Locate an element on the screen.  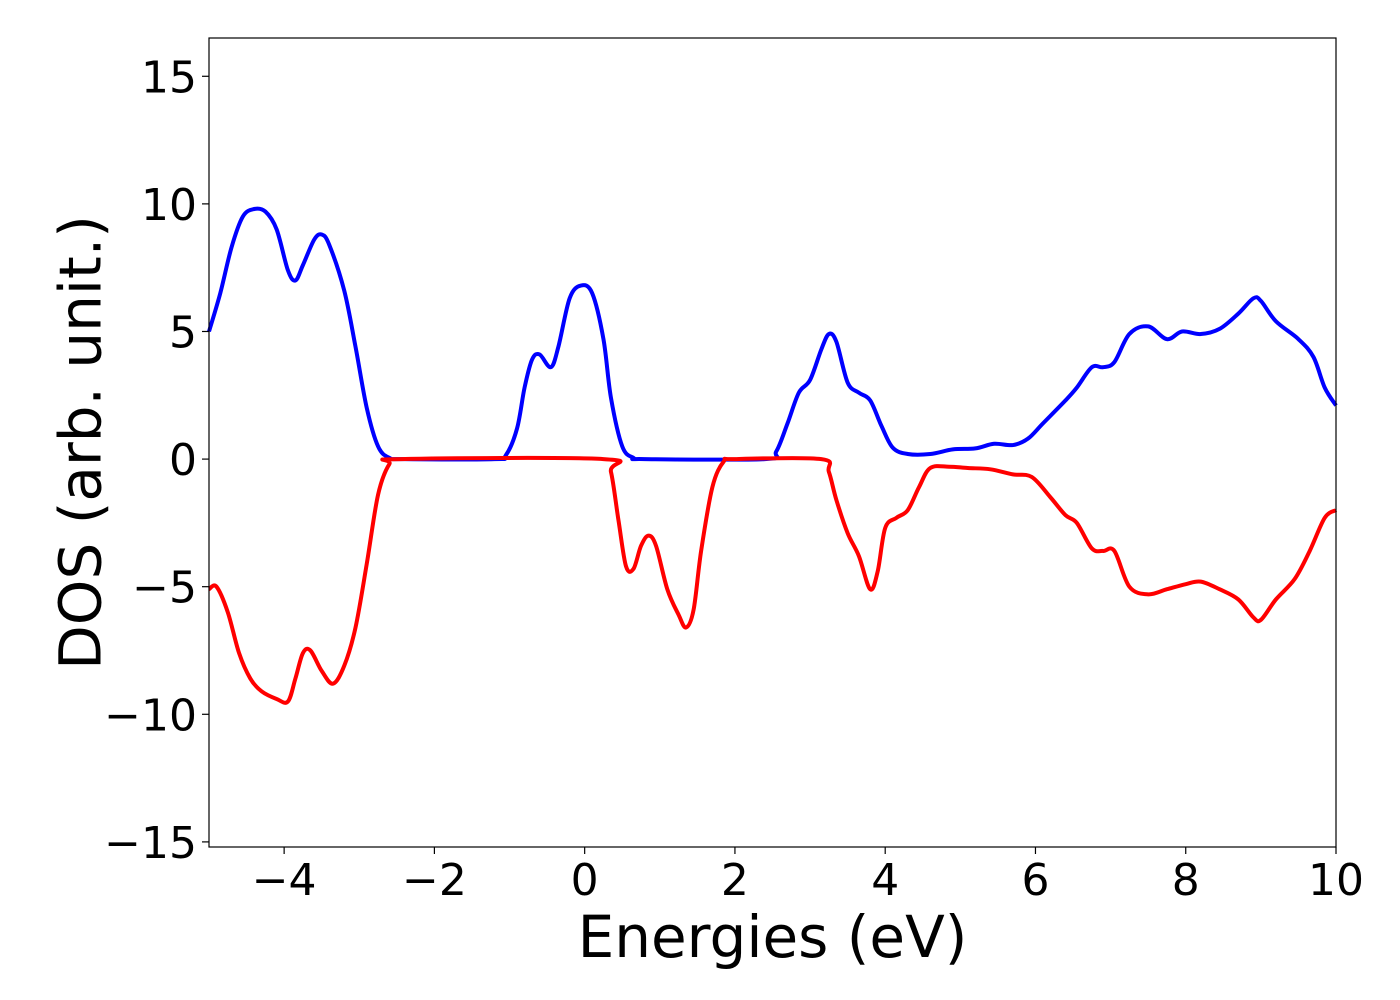
y-tick-label: 0 is located at coordinates (183, 460).